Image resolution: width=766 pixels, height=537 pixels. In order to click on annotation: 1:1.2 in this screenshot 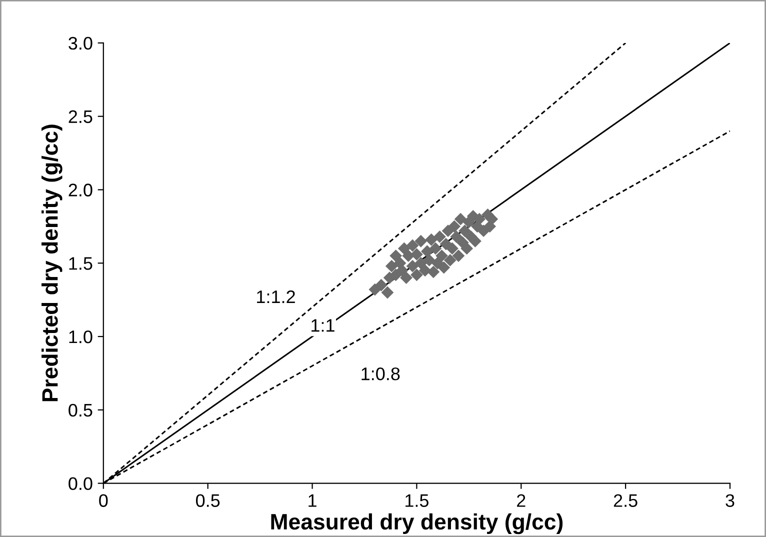, I will do `click(276, 297)`.